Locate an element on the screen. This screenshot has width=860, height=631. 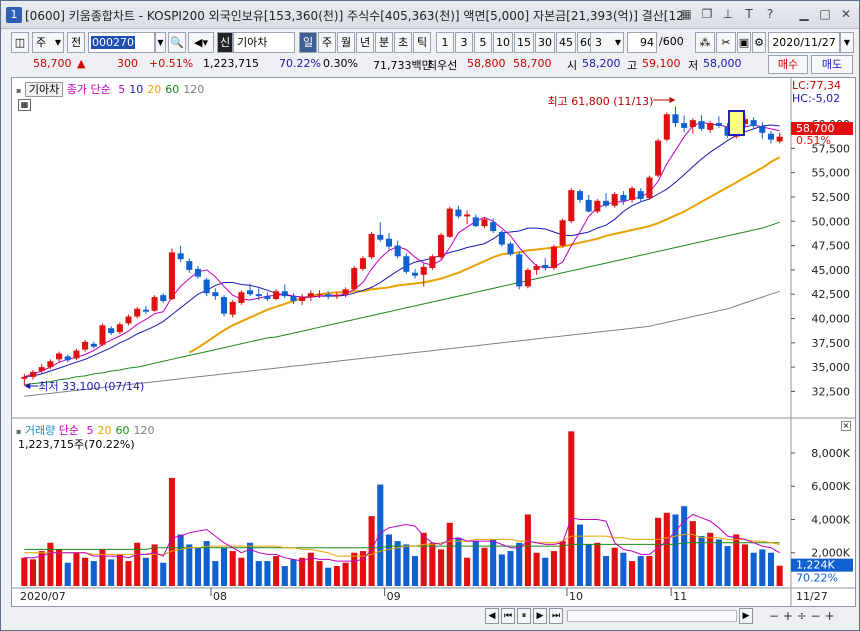
zoom-plus-icon: + is located at coordinates (829, 616).